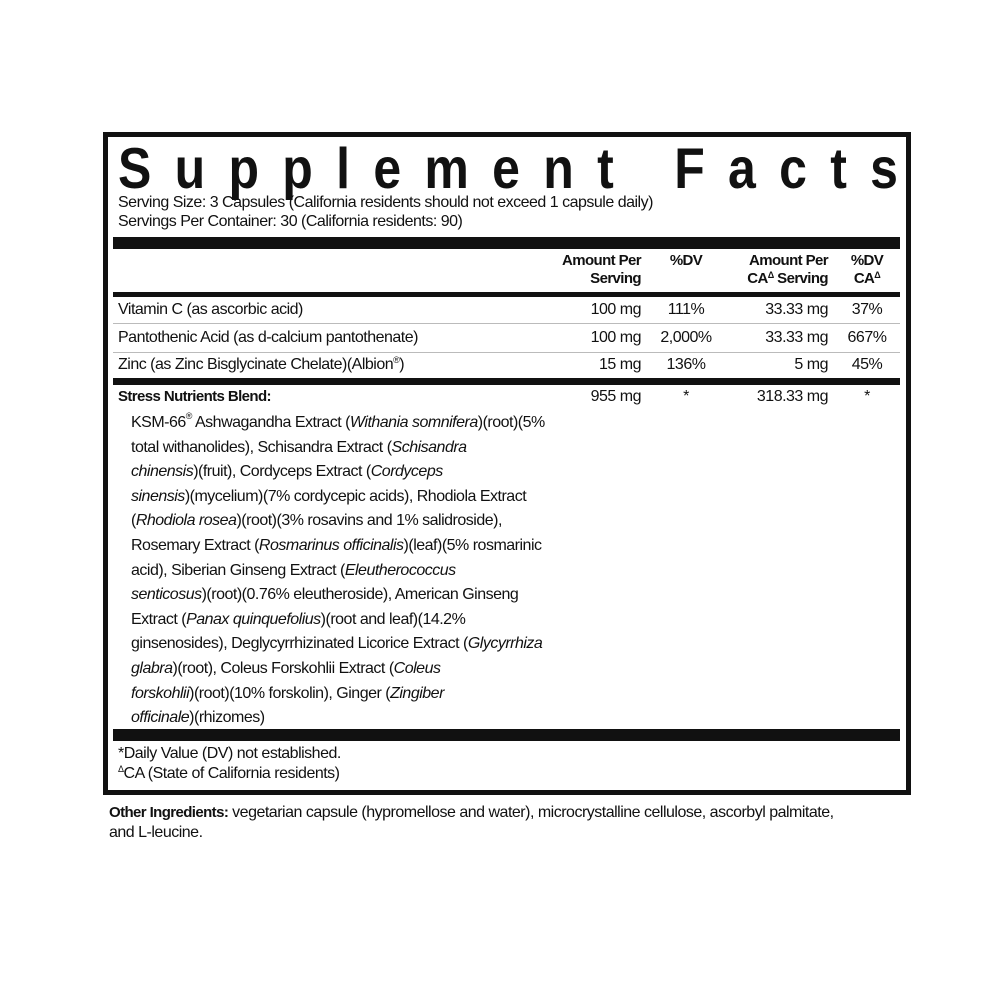 The width and height of the screenshot is (1000, 1000). What do you see at coordinates (343, 168) in the screenshot?
I see `title-letter: l` at bounding box center [343, 168].